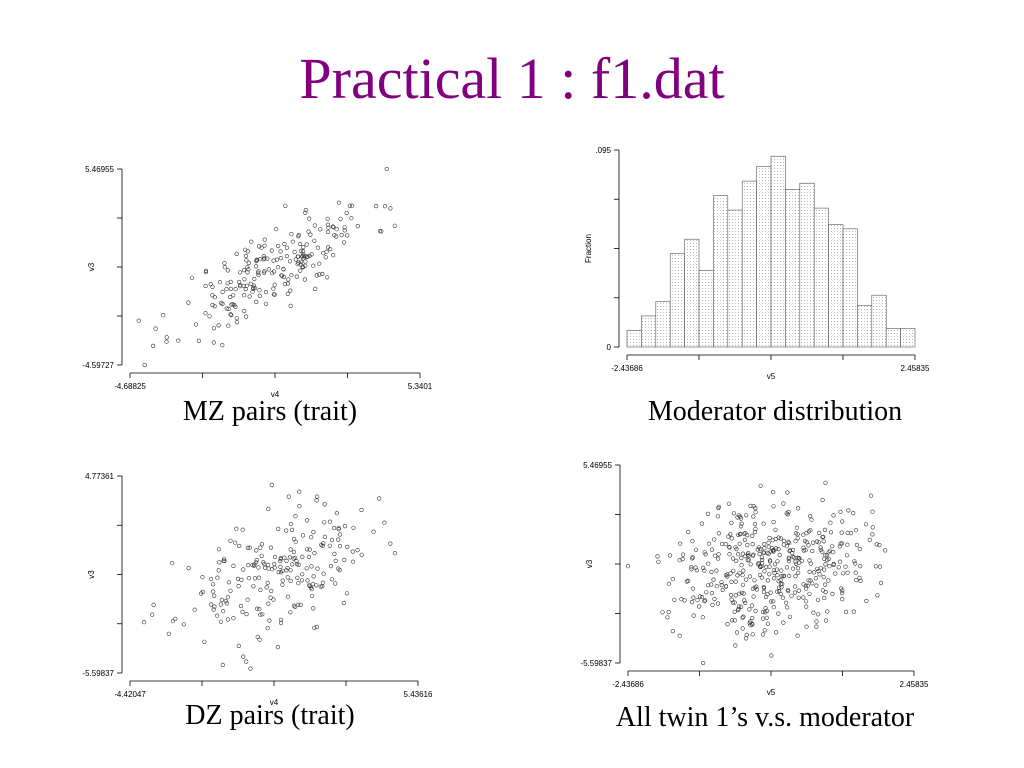 Image resolution: width=1024 pixels, height=768 pixels. I want to click on x-tick-label-min: -4.42047, so click(130, 694).